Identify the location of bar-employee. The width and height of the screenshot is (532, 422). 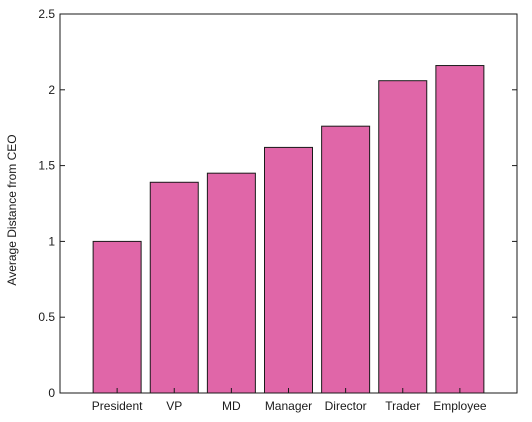
(460, 229).